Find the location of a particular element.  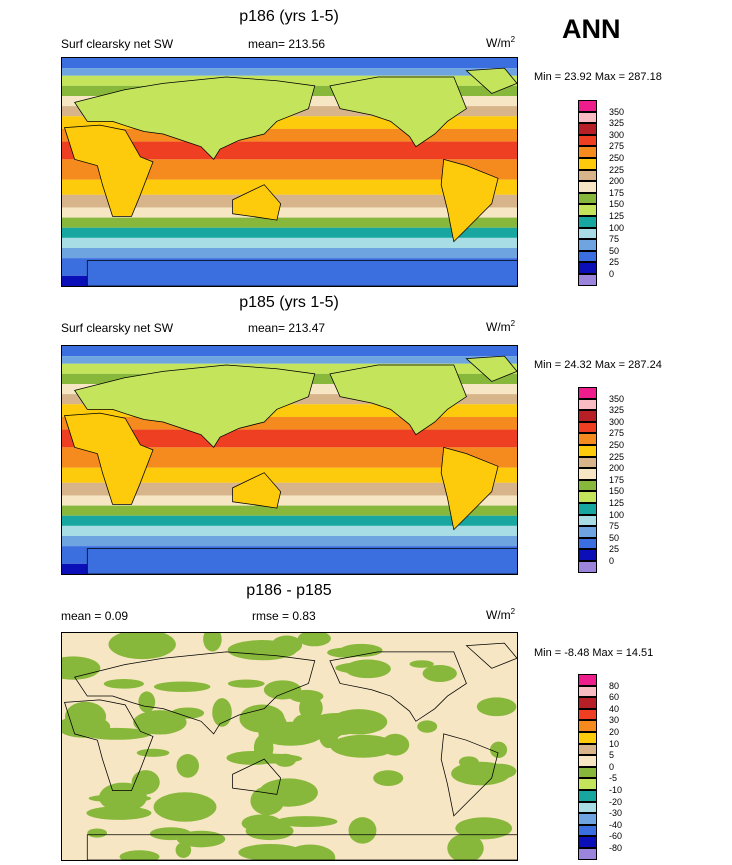

colorbar-level-label: 50 is located at coordinates (614, 250).